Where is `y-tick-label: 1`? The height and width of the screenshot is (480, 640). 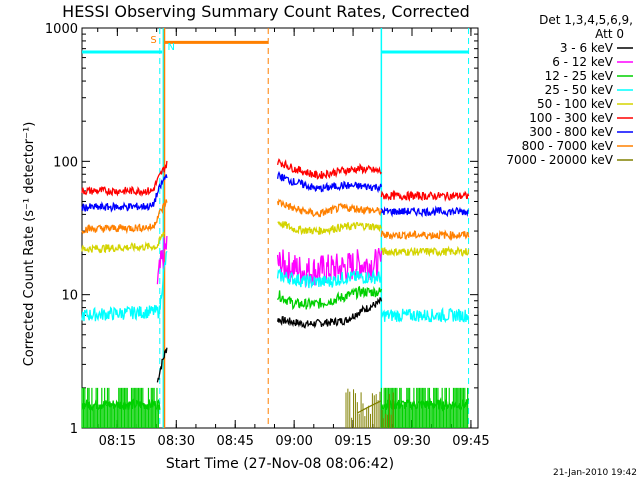
y-tick-label: 1 is located at coordinates (74, 429).